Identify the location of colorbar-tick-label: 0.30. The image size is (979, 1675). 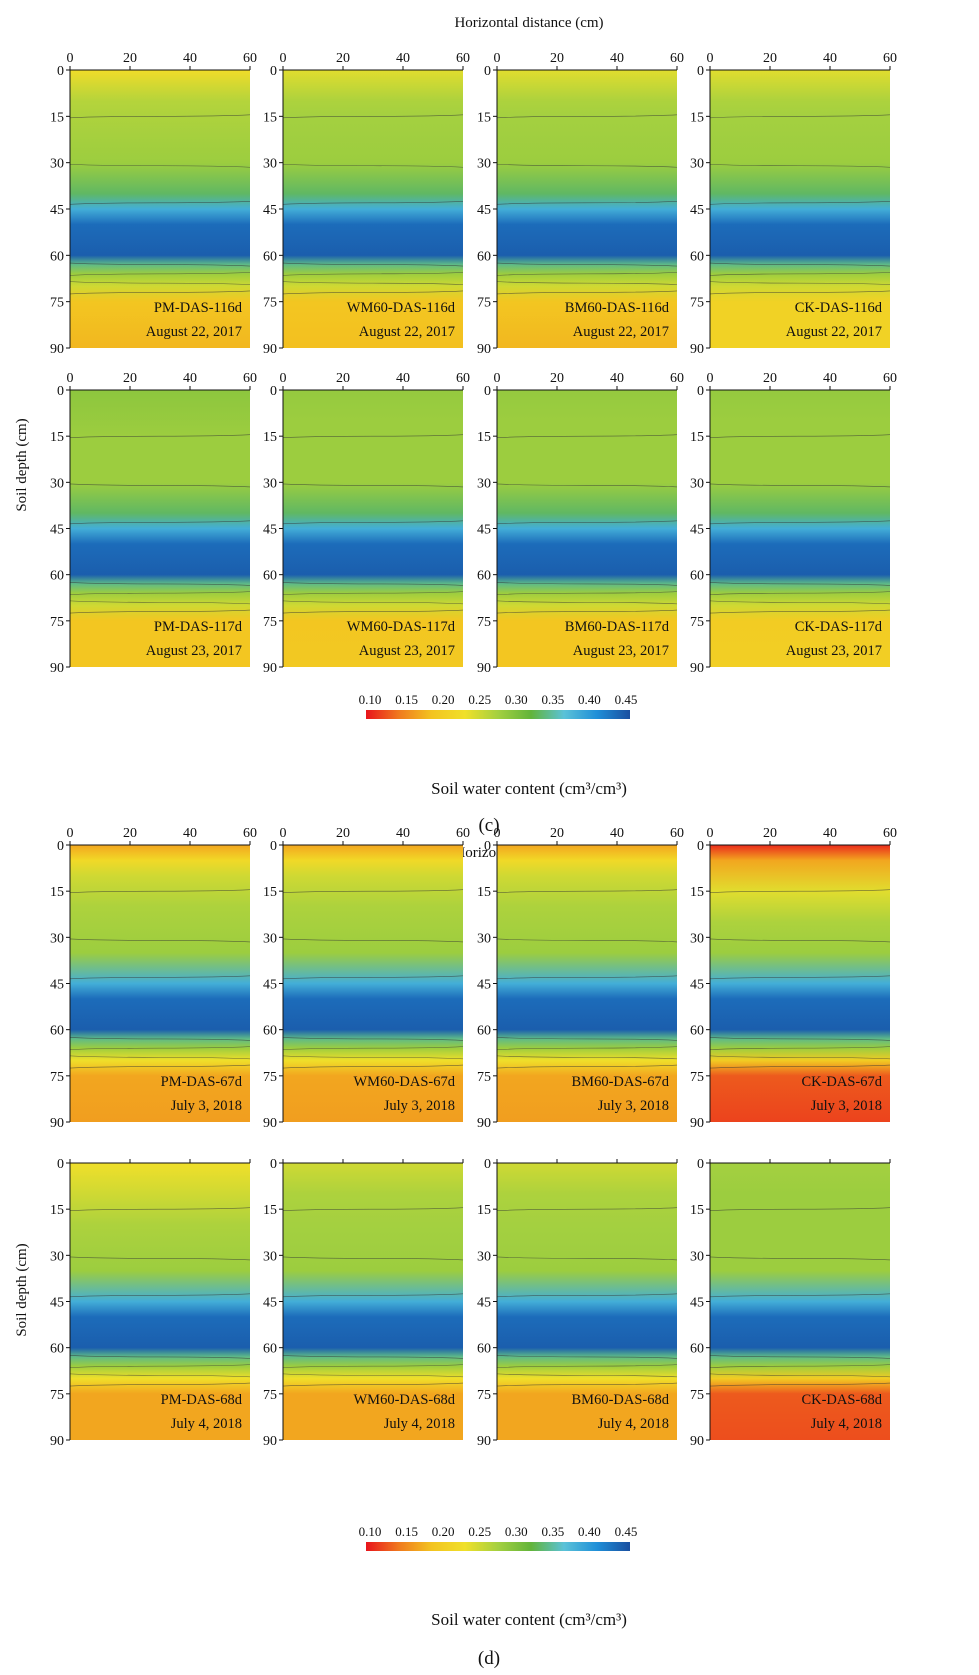
(516, 1531).